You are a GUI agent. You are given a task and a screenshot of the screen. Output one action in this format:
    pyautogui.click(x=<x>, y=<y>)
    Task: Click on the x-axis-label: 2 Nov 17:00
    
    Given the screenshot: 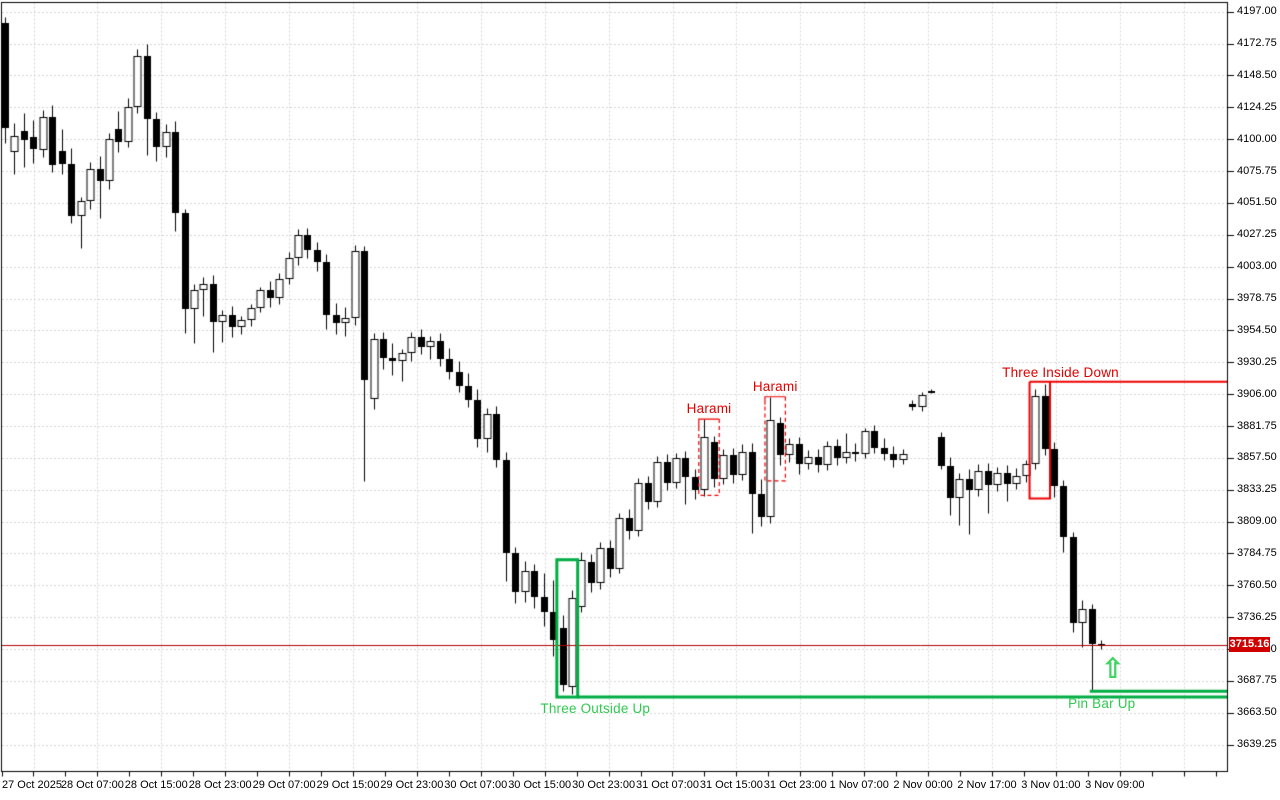 What is the action you would take?
    pyautogui.click(x=987, y=785)
    